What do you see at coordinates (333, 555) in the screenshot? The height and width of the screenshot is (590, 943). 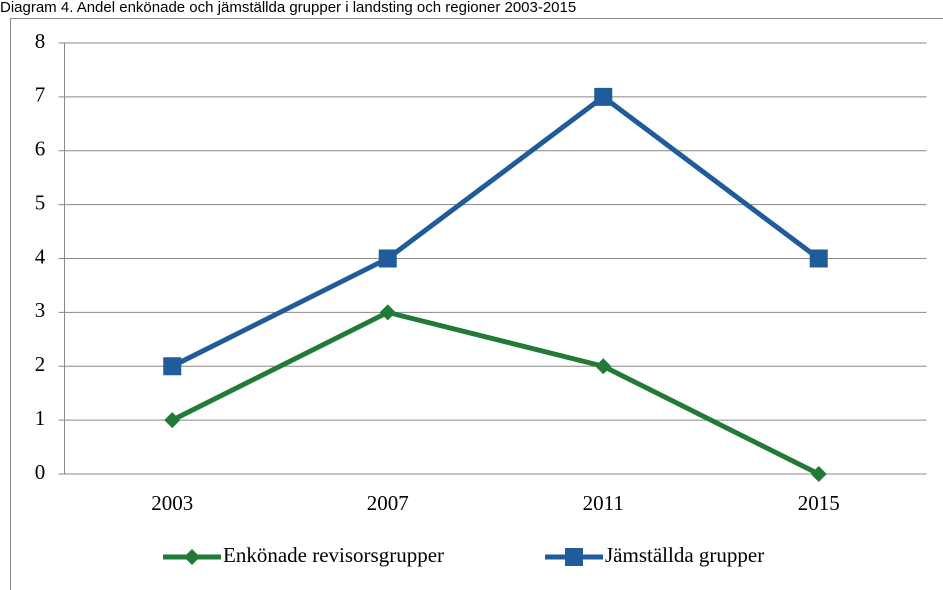 I see `legend-label: Enkönade revisorsgrupper` at bounding box center [333, 555].